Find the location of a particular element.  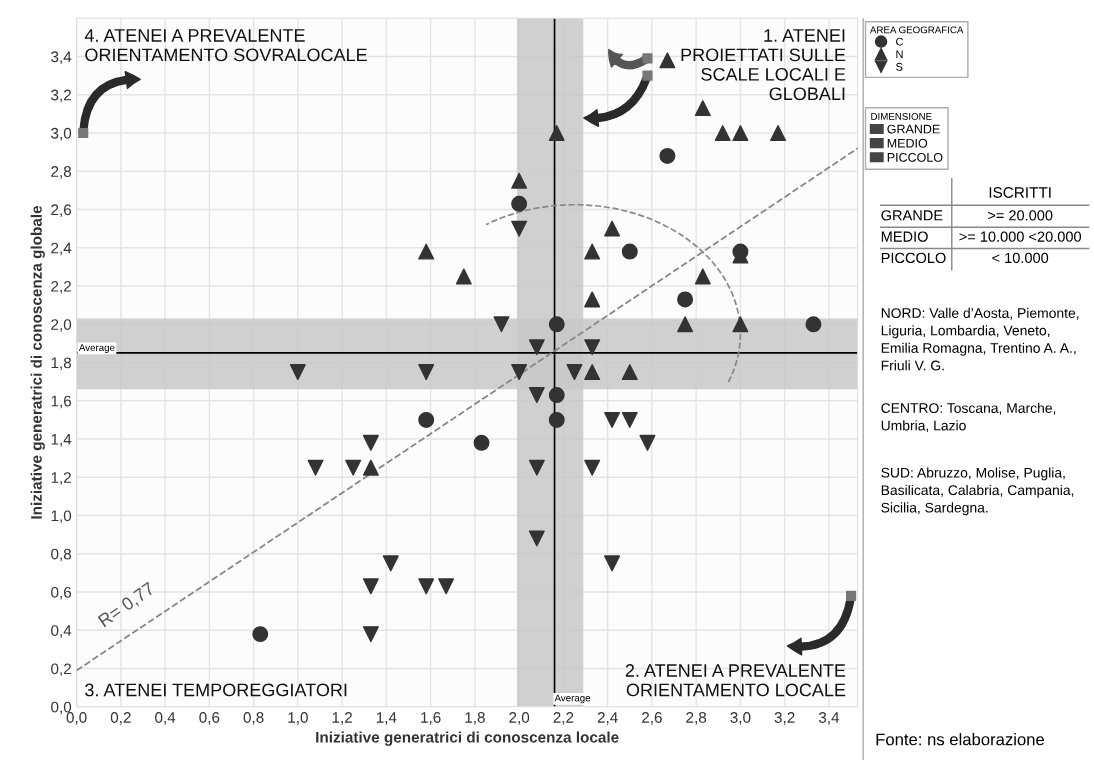

text: ISCRITTI is located at coordinates (1020, 192).